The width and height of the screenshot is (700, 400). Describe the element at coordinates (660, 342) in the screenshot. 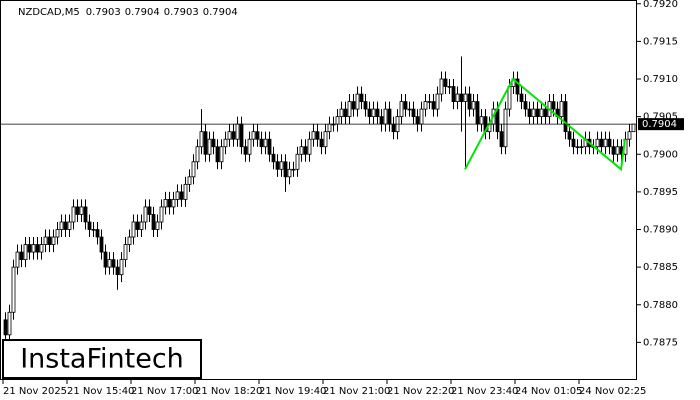

I see `y-tick-label: 0.7875` at that location.